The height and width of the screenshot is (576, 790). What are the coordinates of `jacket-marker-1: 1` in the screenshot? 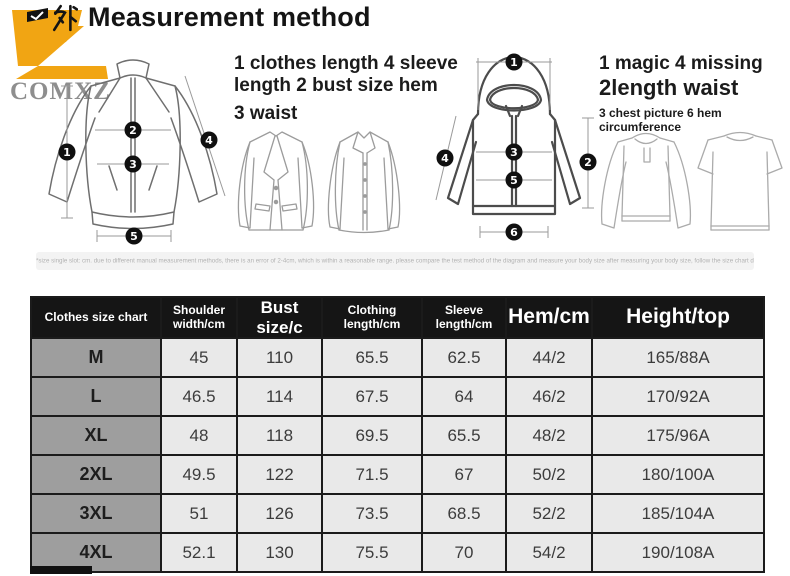 It's located at (67, 152).